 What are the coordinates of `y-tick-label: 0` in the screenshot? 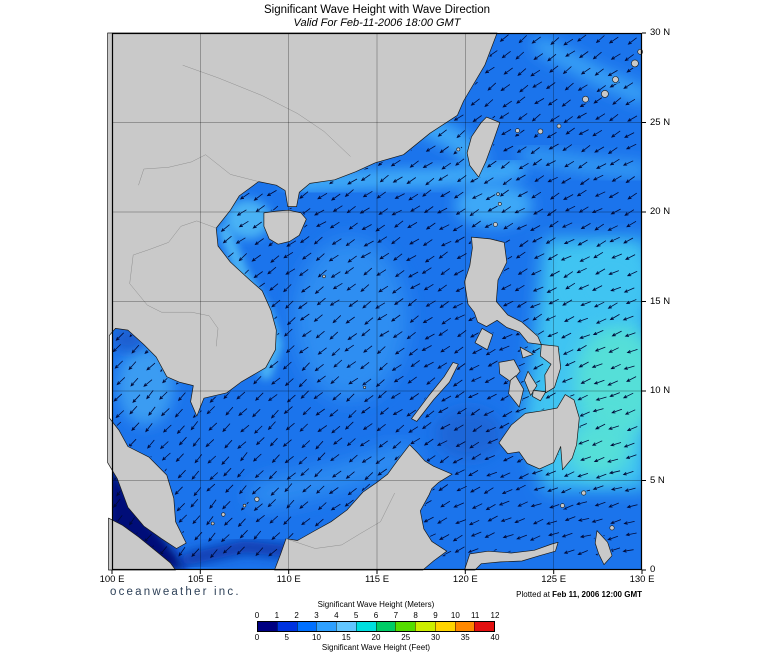 It's located at (653, 569).